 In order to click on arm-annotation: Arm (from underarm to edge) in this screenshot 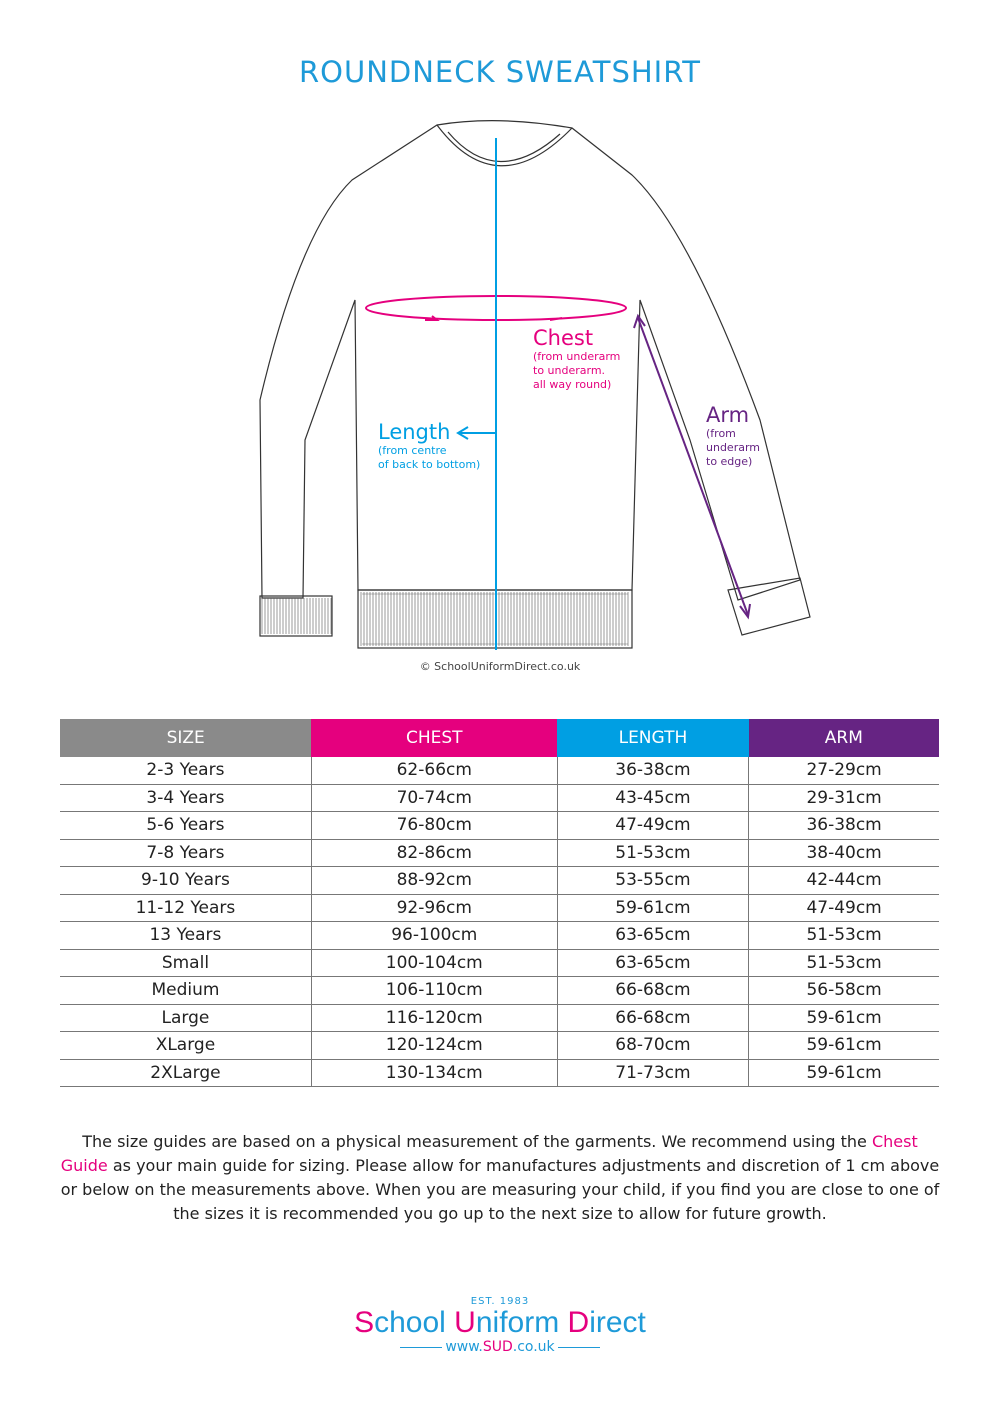, I will do `click(733, 436)`.